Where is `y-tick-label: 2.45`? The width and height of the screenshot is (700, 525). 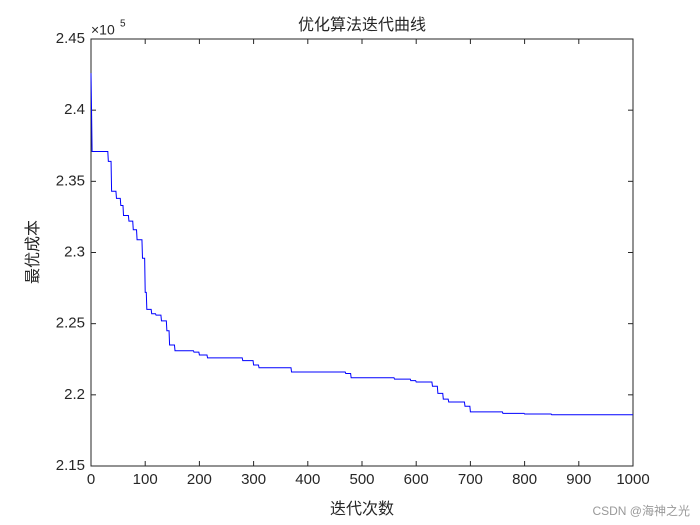 y-tick-label: 2.45 is located at coordinates (70, 38).